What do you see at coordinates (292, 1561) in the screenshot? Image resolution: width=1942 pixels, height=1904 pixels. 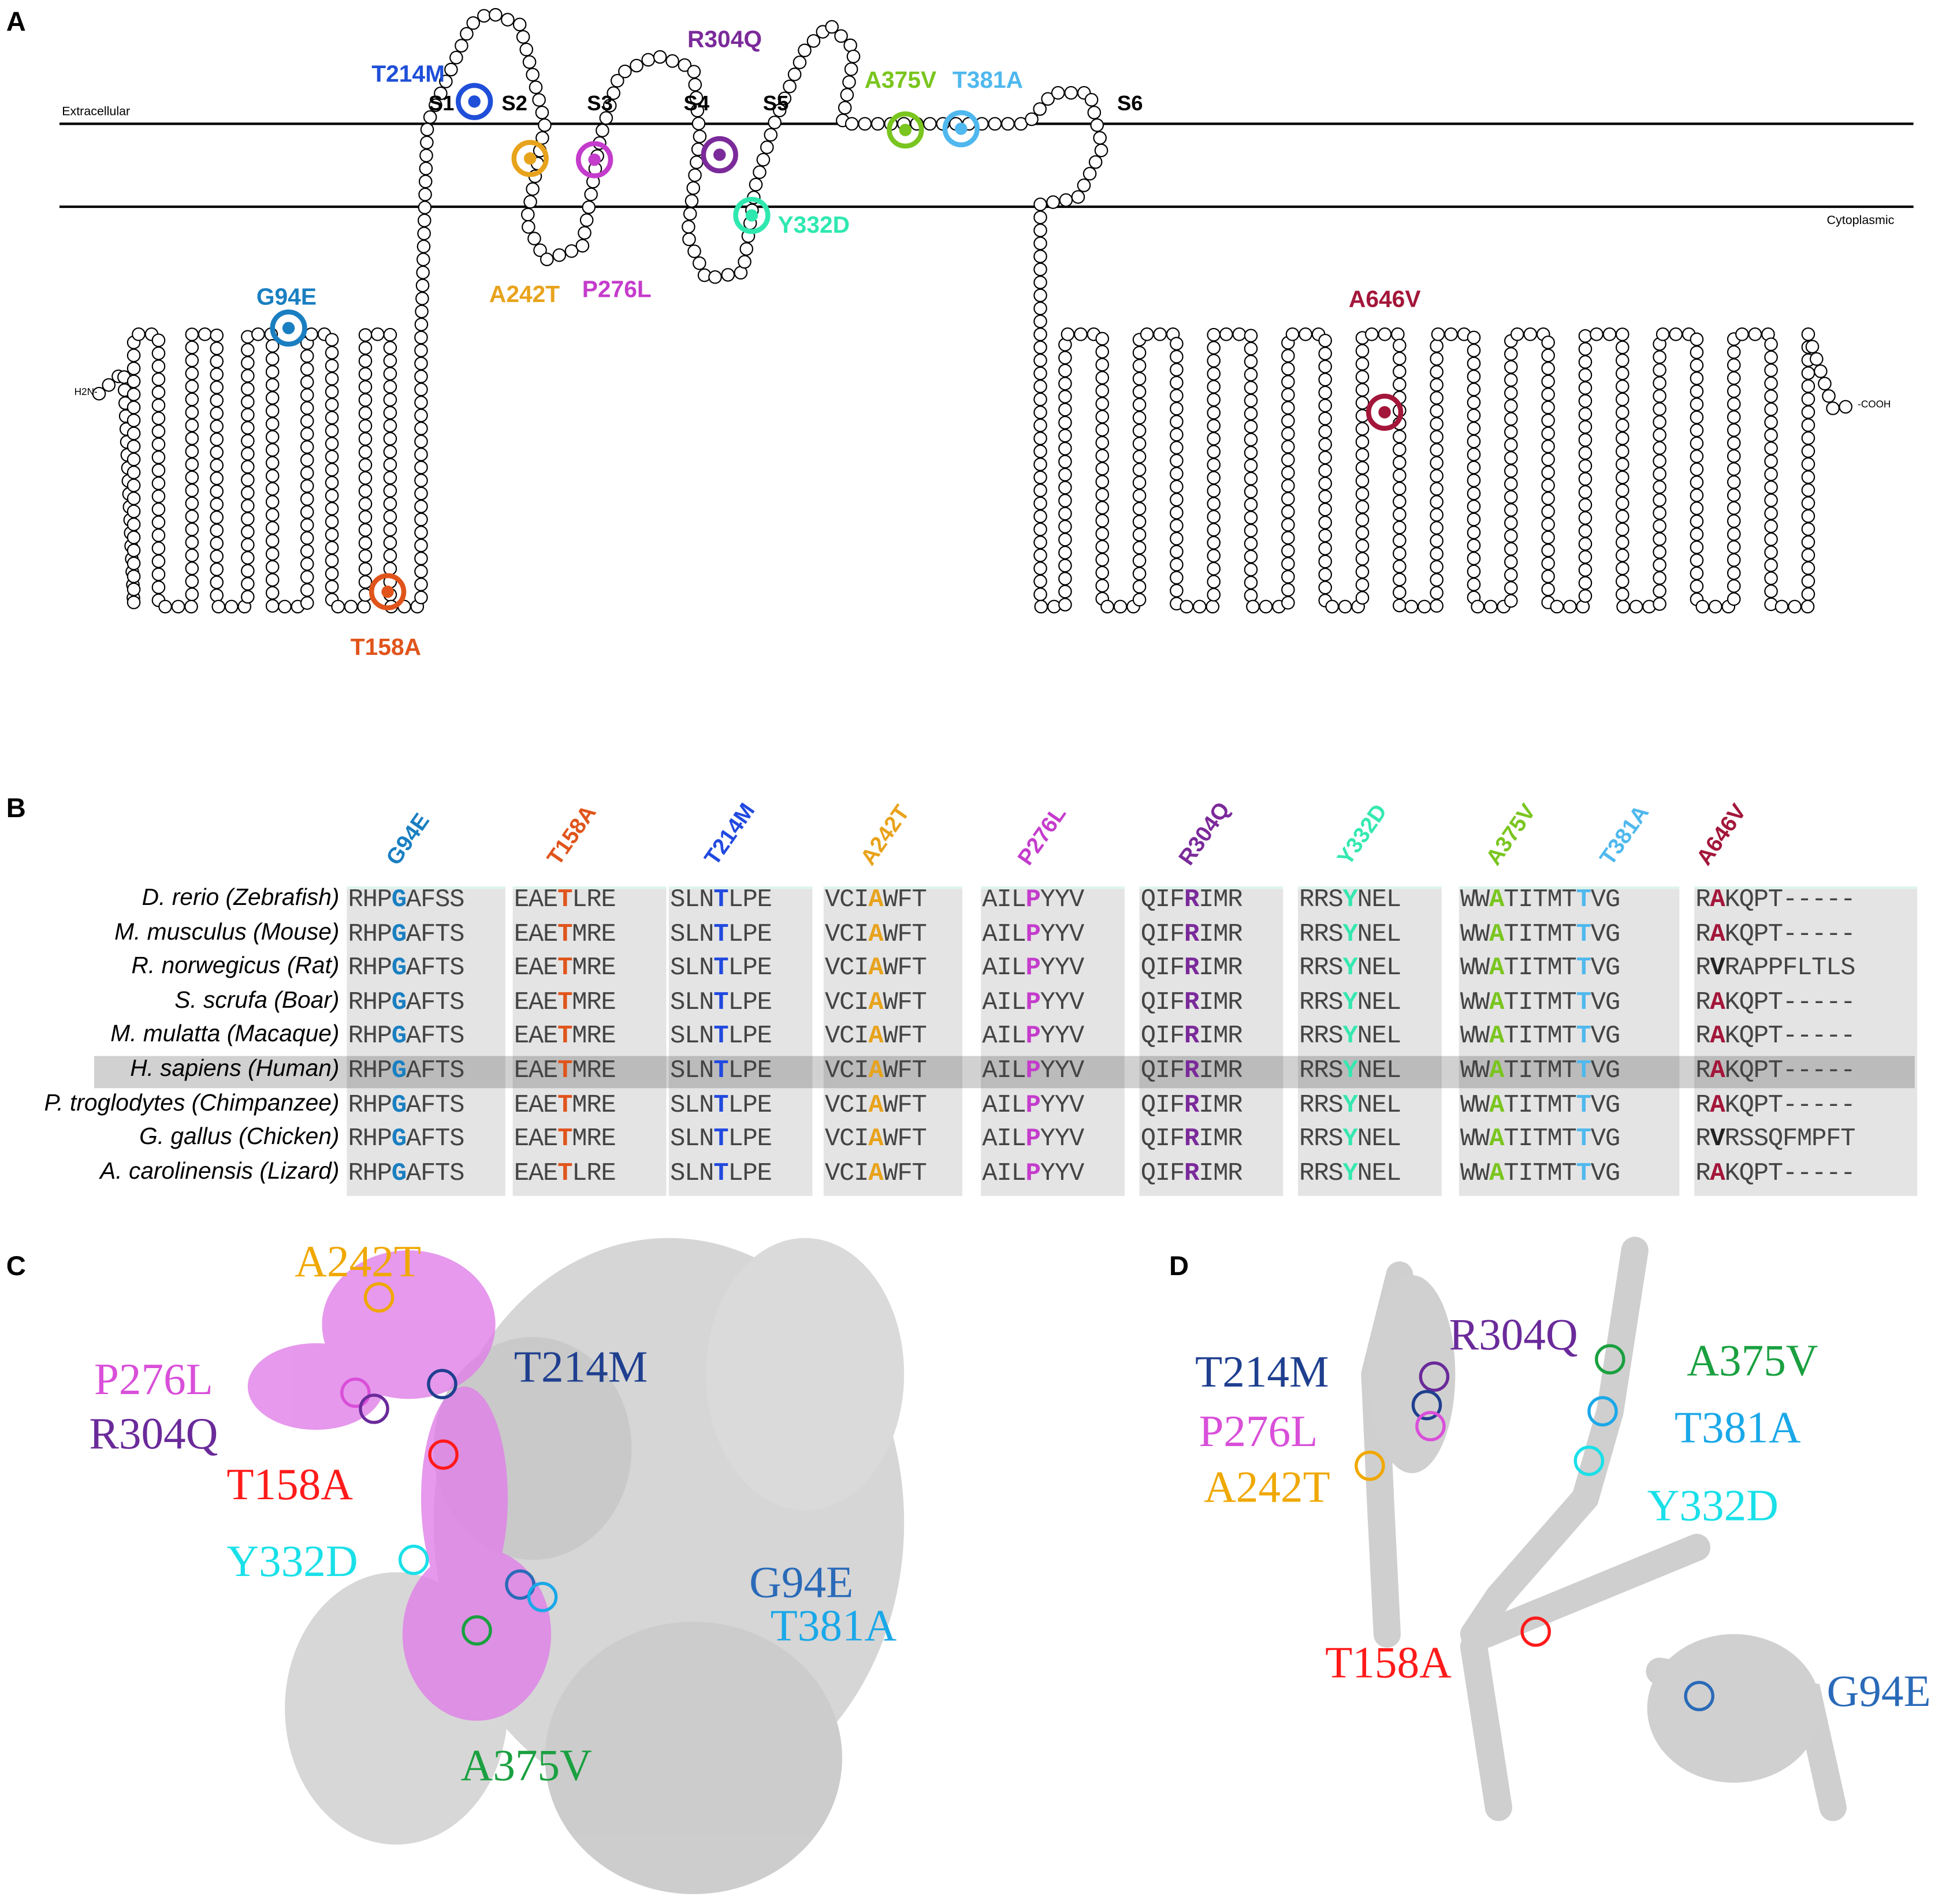 I see `c-label-y332d: Y332D` at bounding box center [292, 1561].